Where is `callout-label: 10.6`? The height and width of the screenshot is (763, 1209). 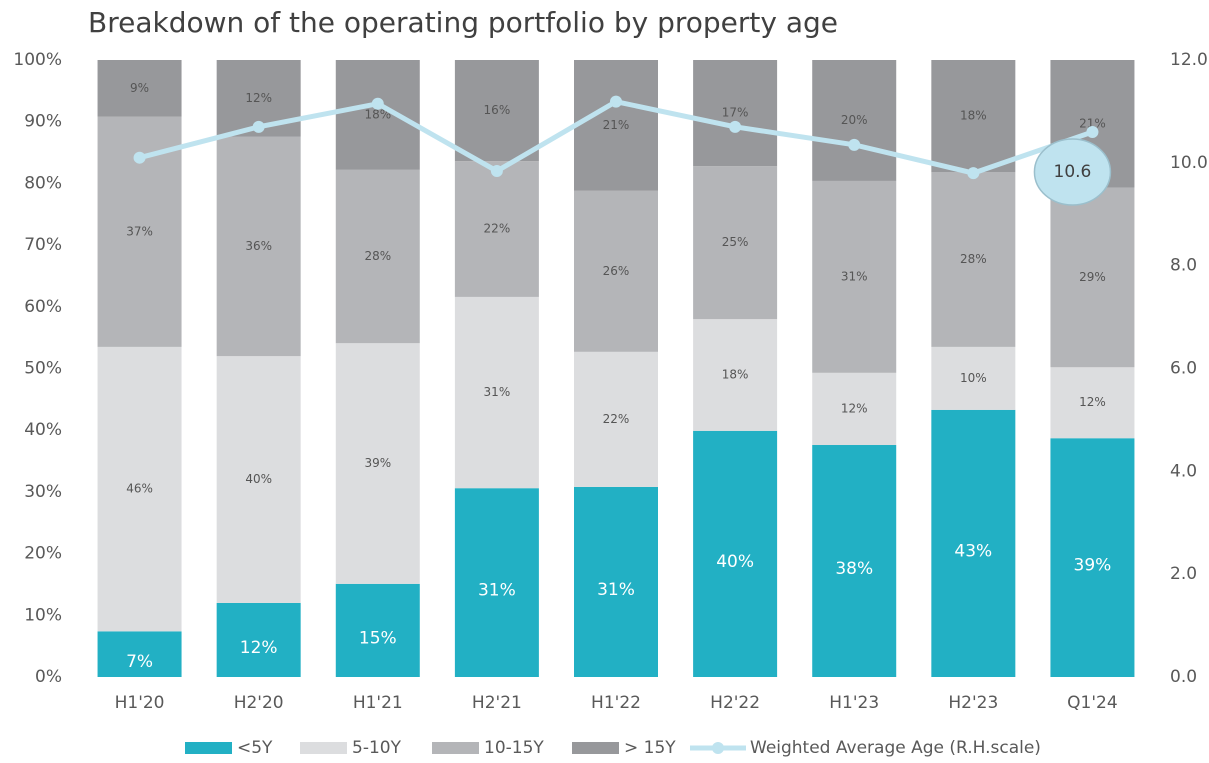
callout-label: 10.6 is located at coordinates (1073, 172).